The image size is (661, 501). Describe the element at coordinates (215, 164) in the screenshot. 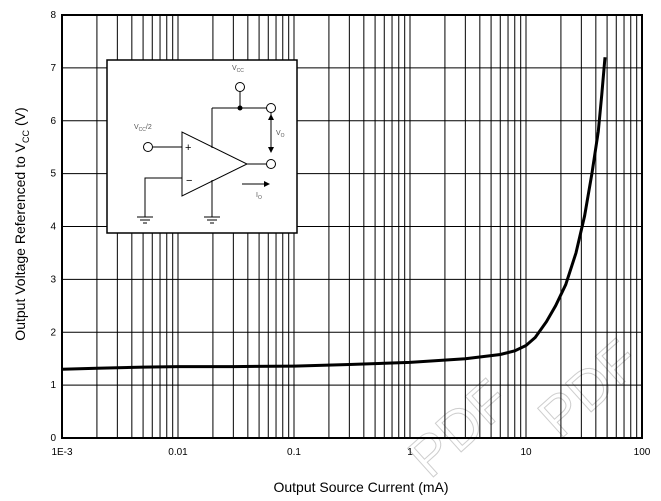

I see `opamp-symbol` at that location.